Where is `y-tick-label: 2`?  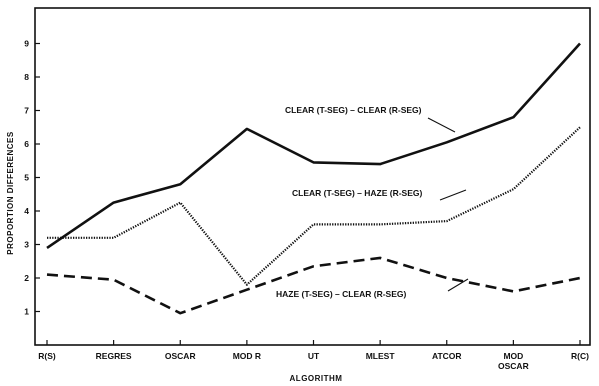 y-tick-label: 2 is located at coordinates (26, 278).